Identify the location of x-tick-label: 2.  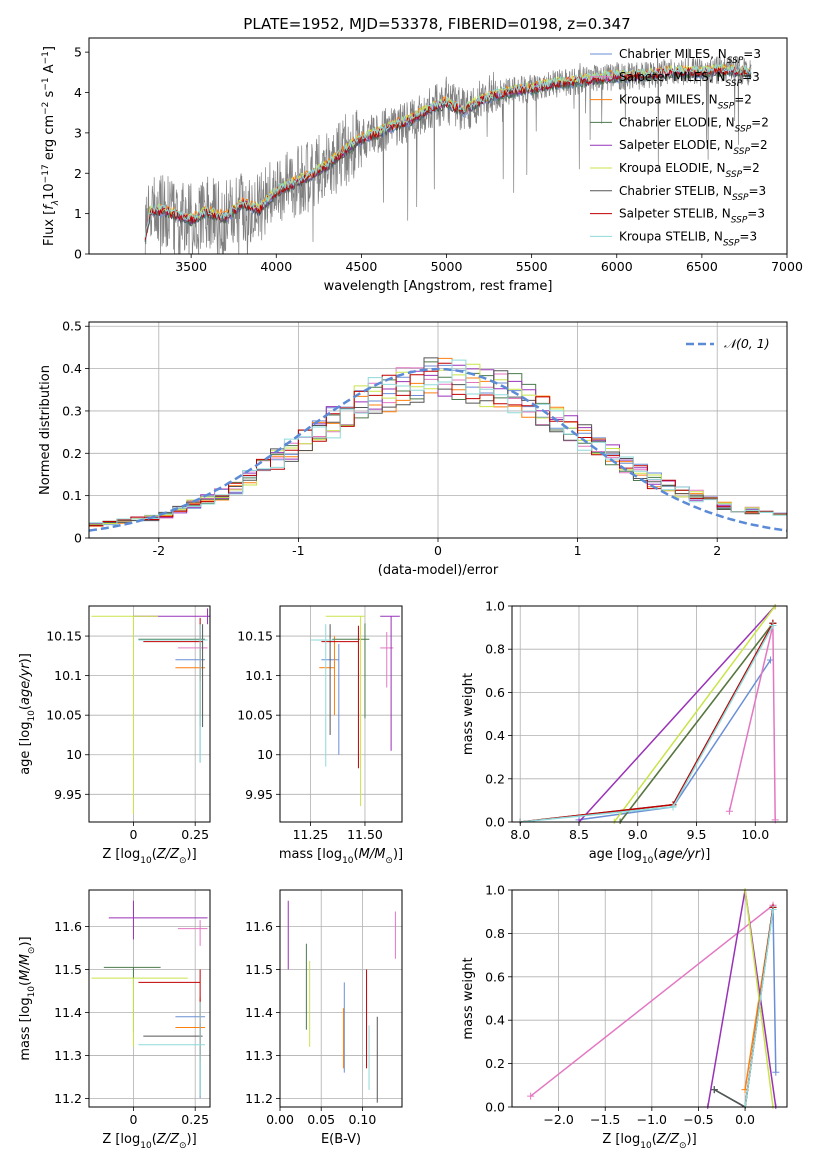
(717, 550).